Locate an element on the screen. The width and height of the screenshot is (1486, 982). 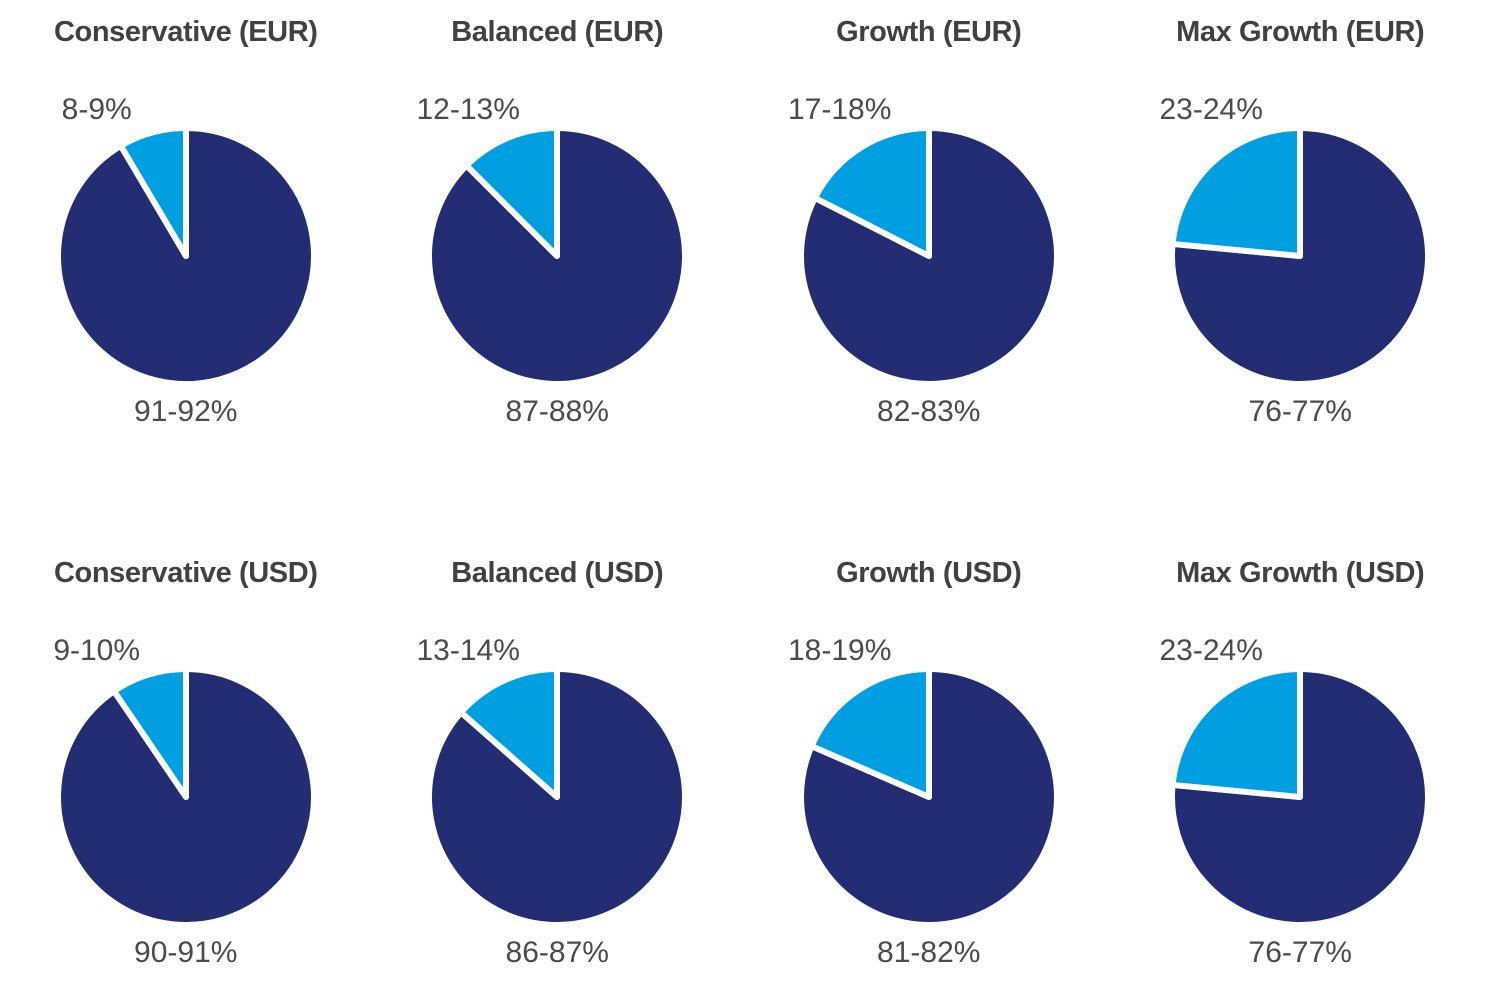
pie-area: 13-14% 86-87% is located at coordinates (552, 801).